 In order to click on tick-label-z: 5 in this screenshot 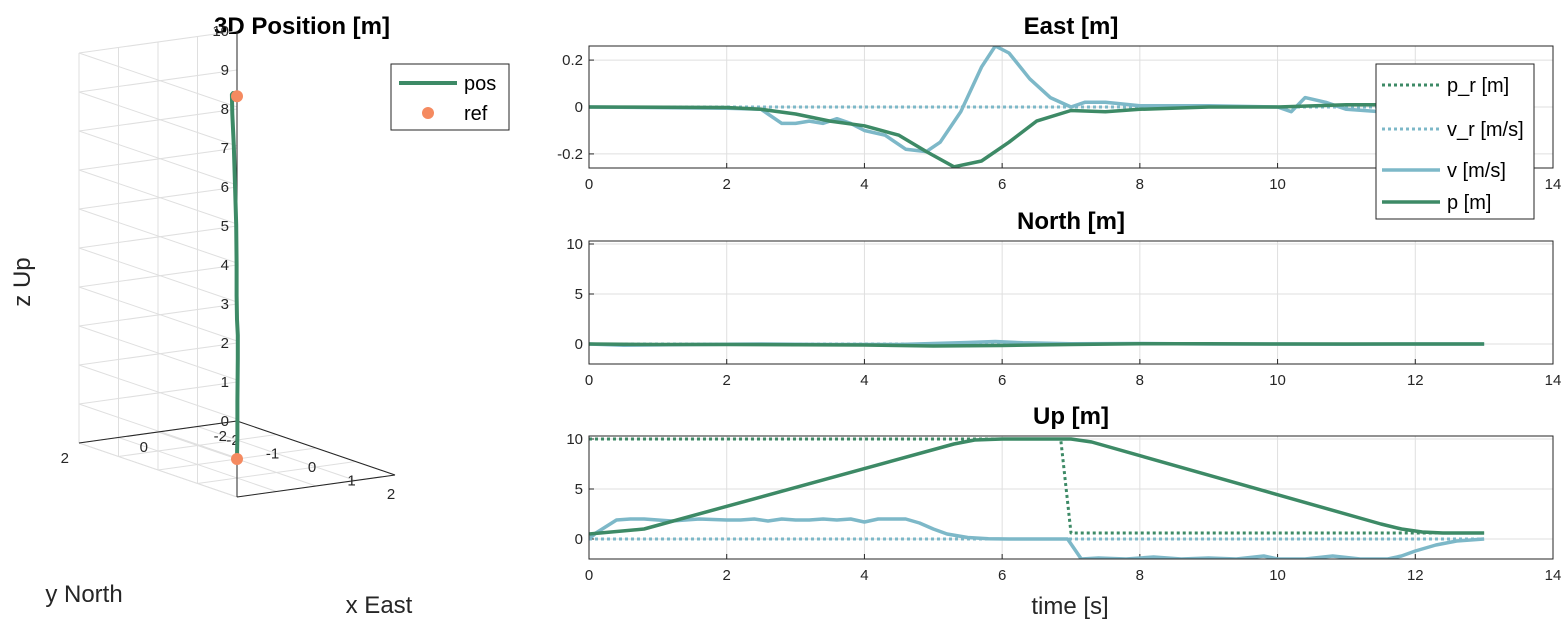, I will do `click(225, 226)`.